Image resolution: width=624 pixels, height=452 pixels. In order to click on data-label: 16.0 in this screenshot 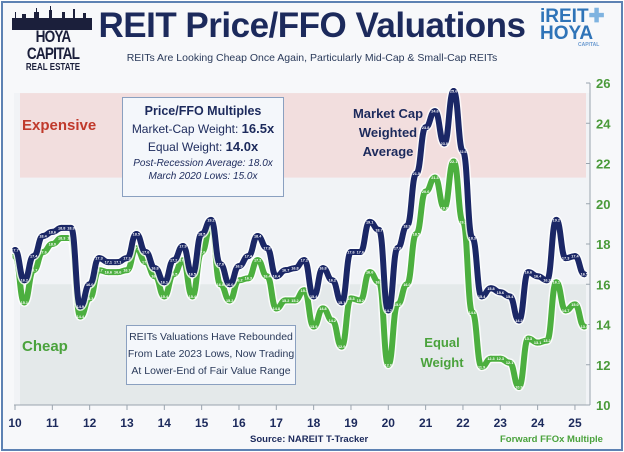, I will do `click(229, 285)`.